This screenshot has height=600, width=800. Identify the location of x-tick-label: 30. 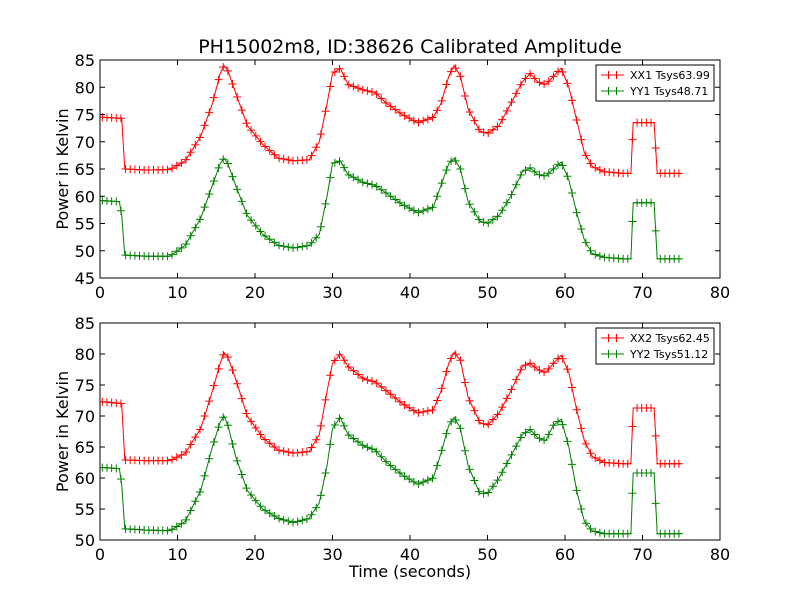
(332, 292).